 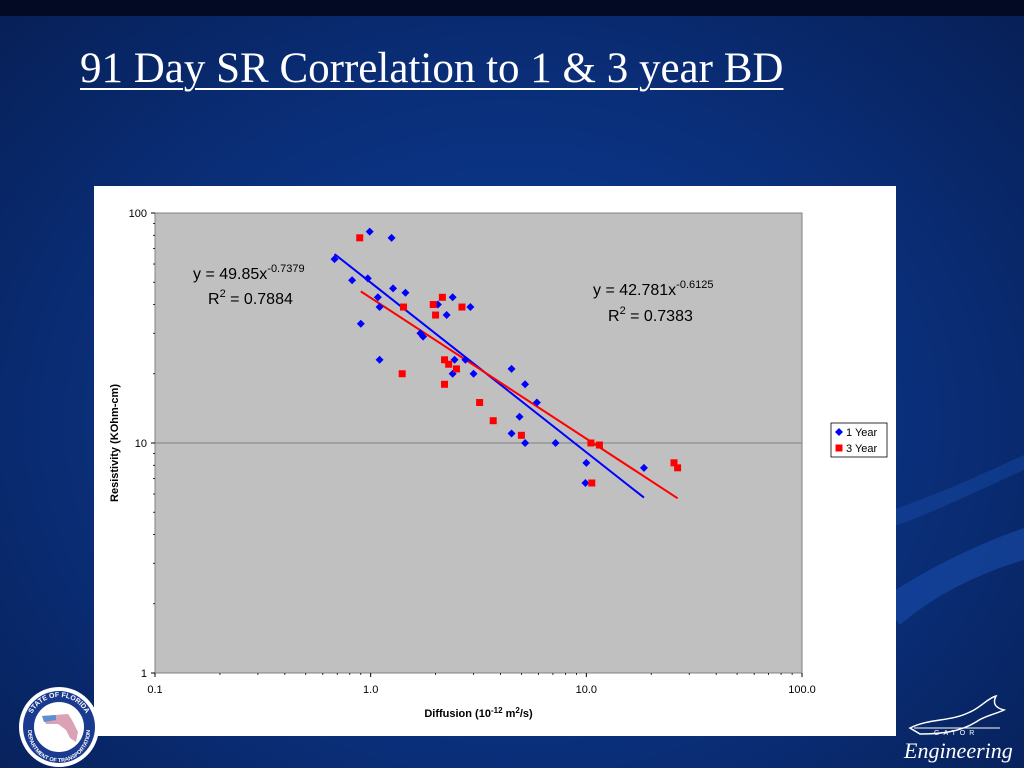 I want to click on x-axis-title-part: /s), so click(x=526, y=714).